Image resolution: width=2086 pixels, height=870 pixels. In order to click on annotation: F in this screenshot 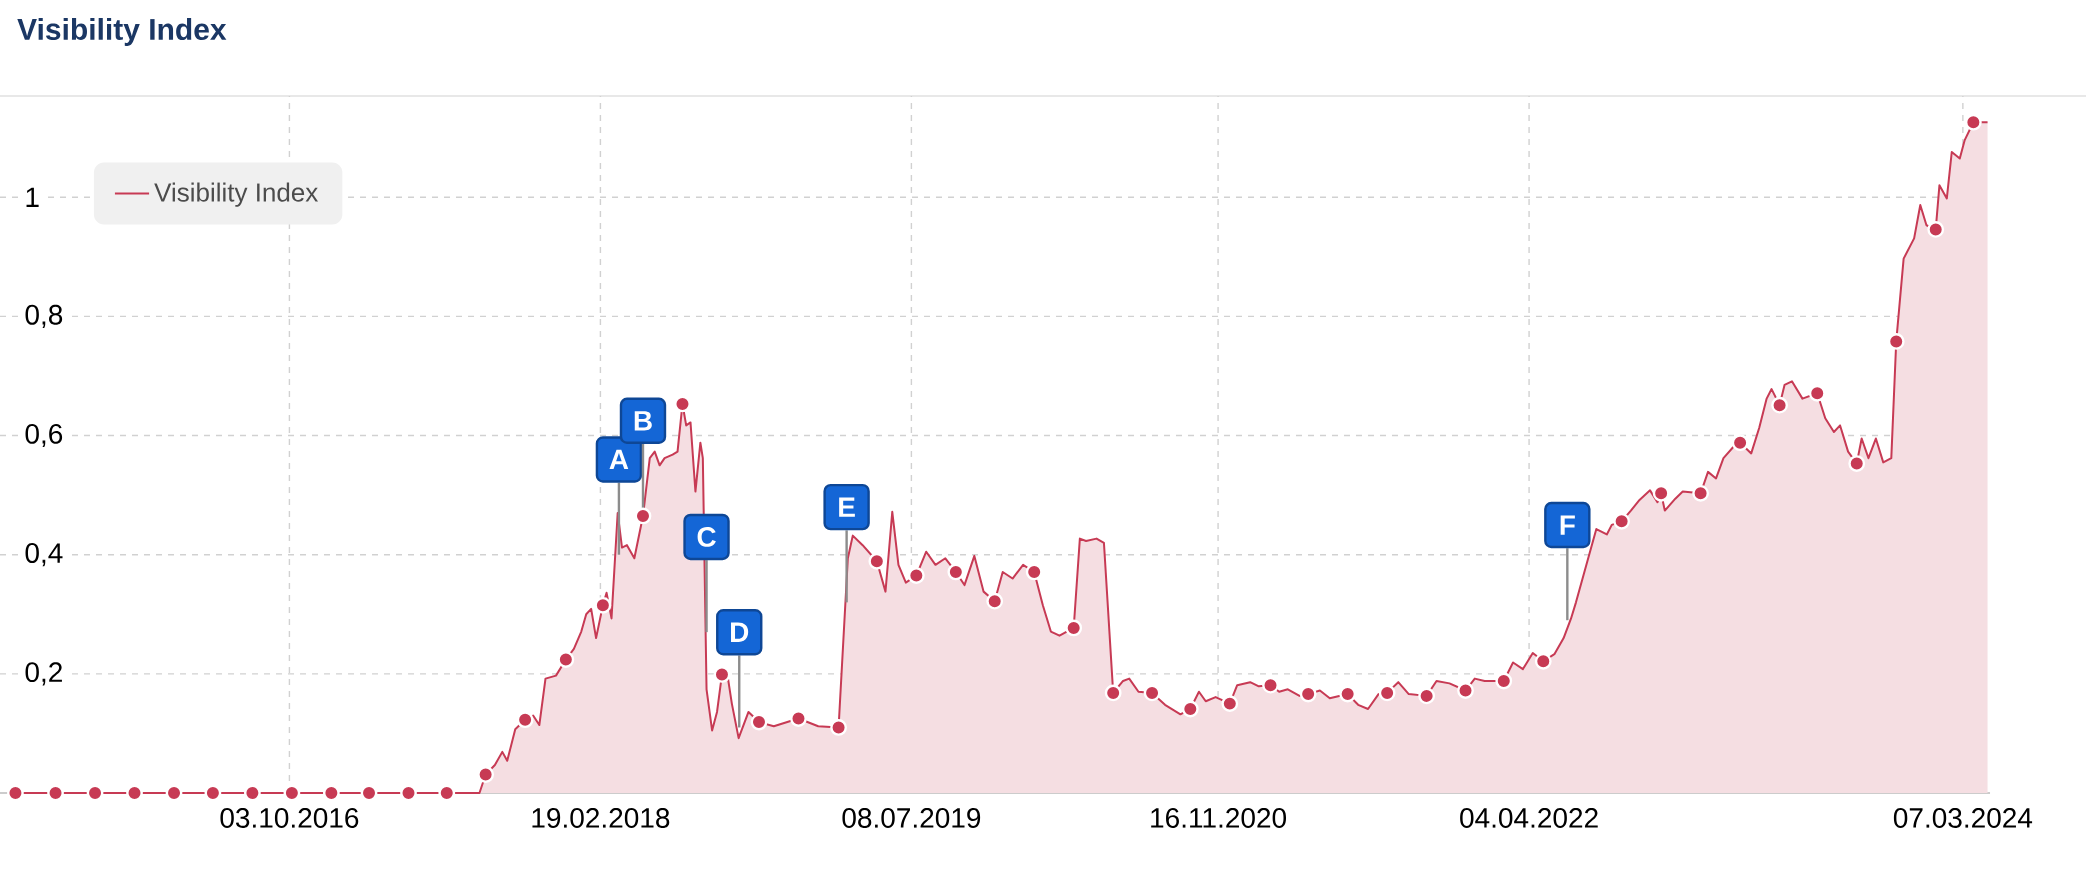, I will do `click(1567, 525)`.